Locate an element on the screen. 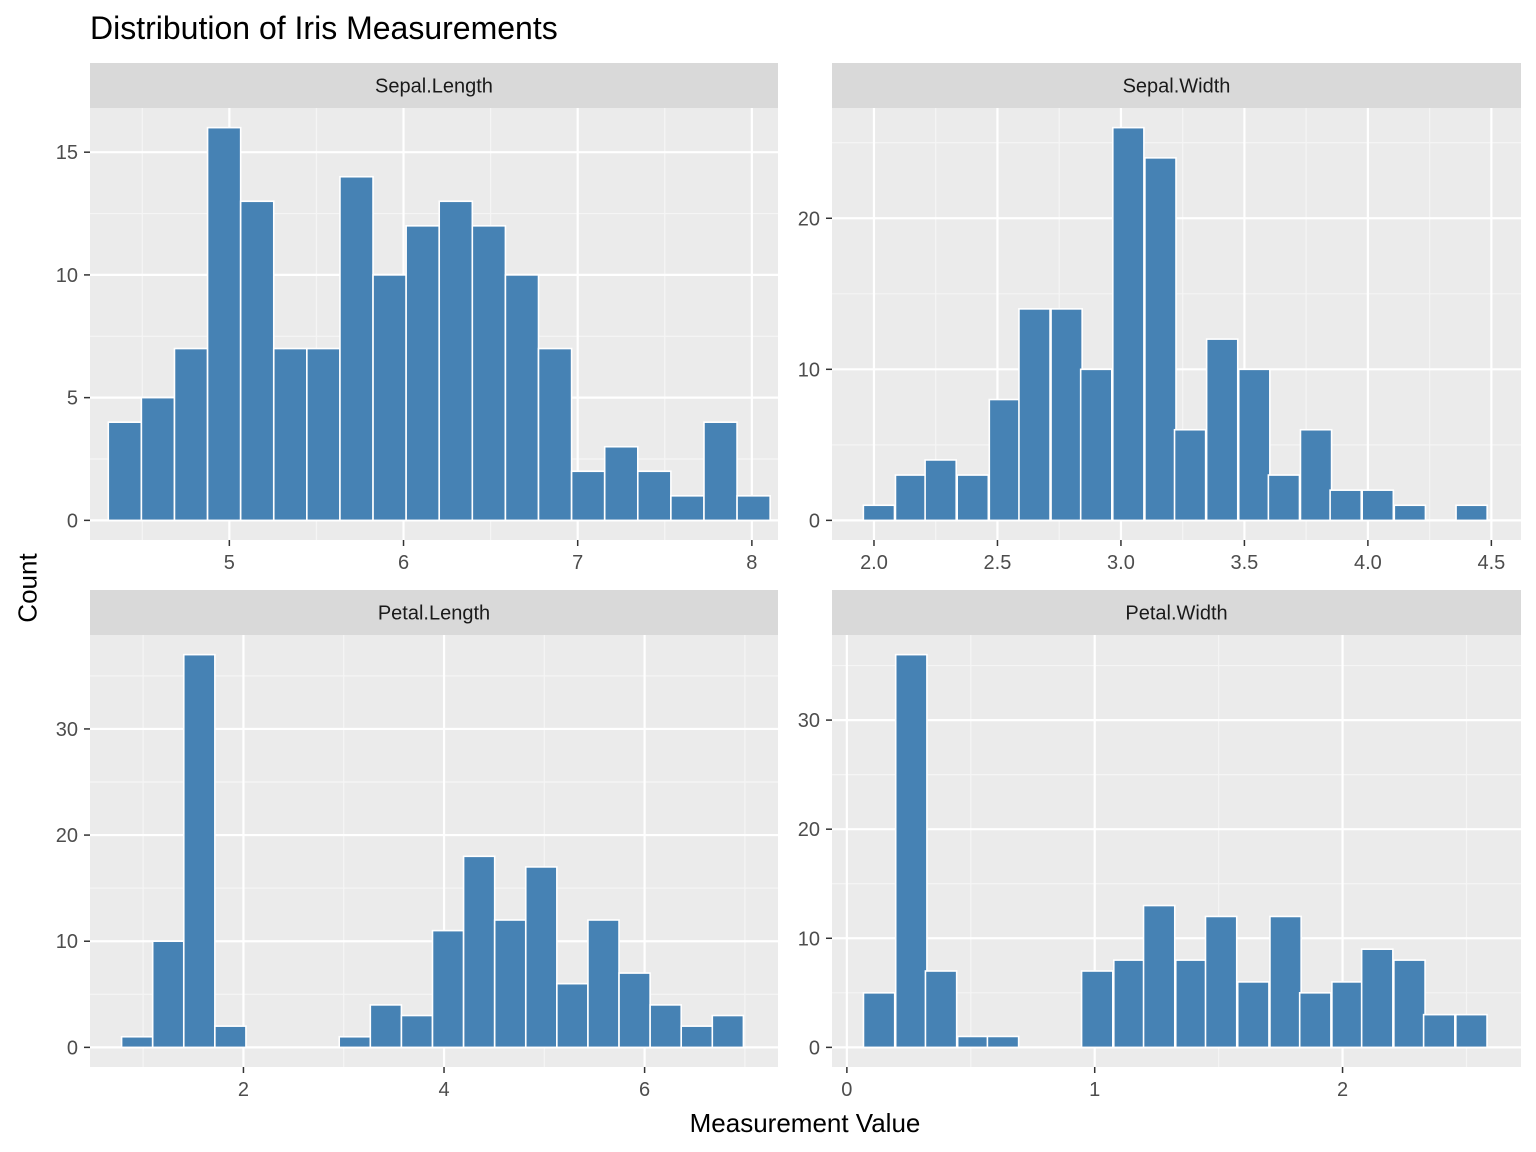 This screenshot has width=1536, height=1152. facet-strip-label: Petal.Length is located at coordinates (434, 614).